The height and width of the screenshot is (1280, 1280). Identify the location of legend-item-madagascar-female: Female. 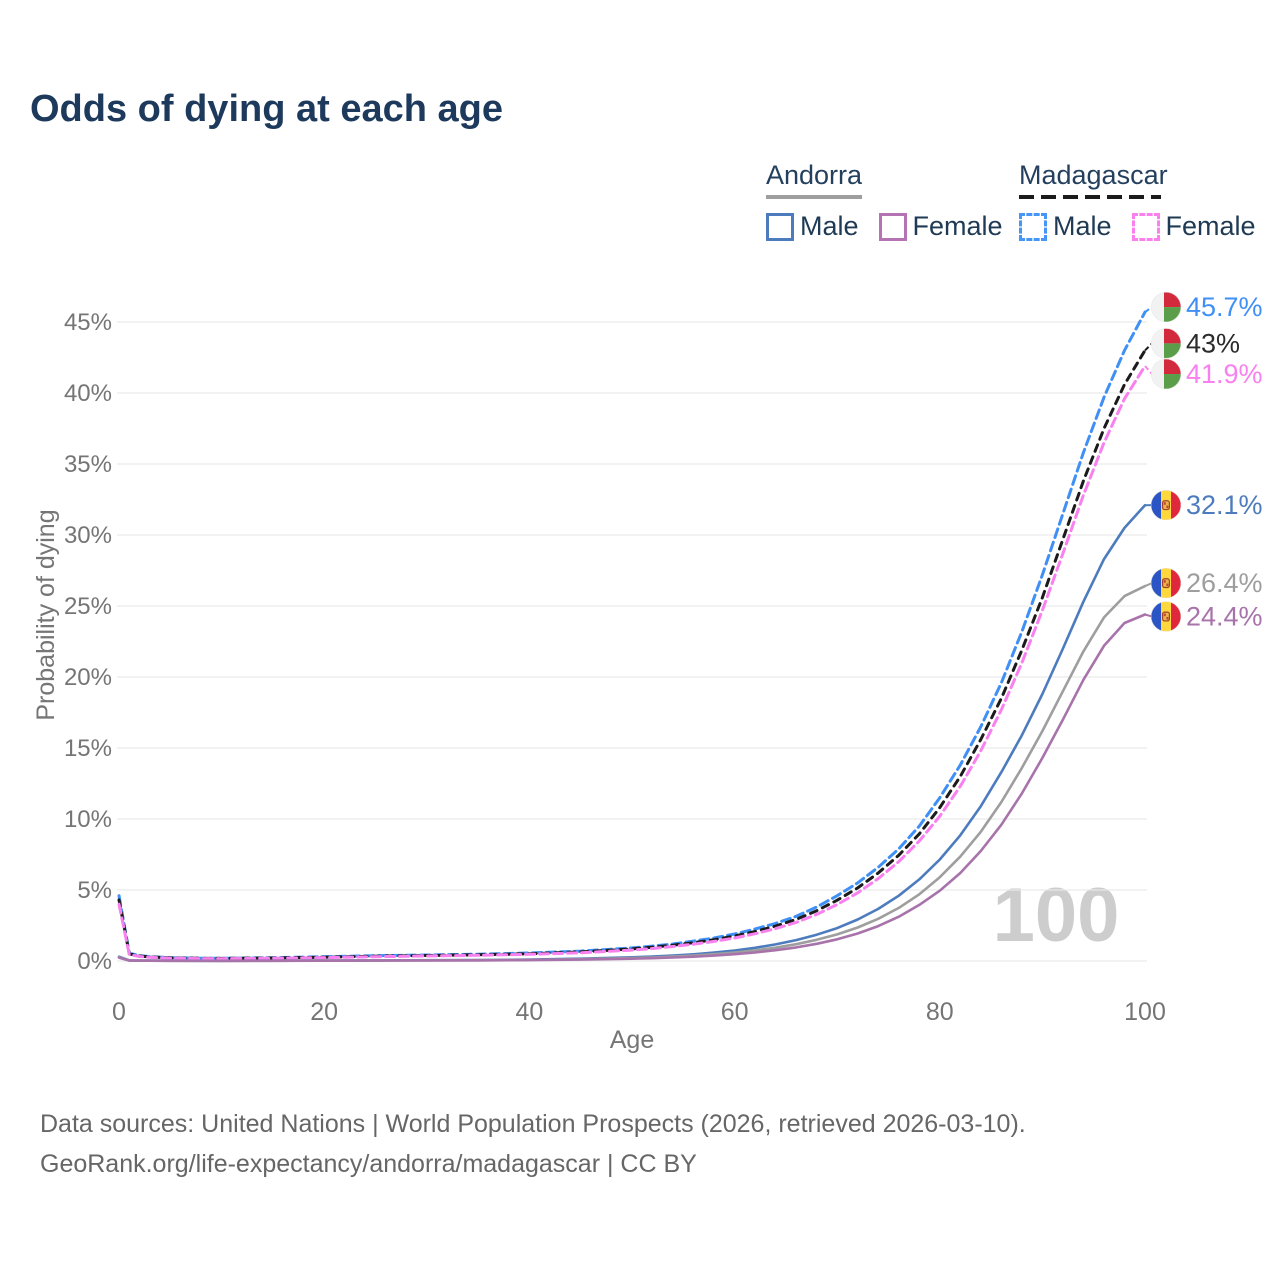
(1193, 226).